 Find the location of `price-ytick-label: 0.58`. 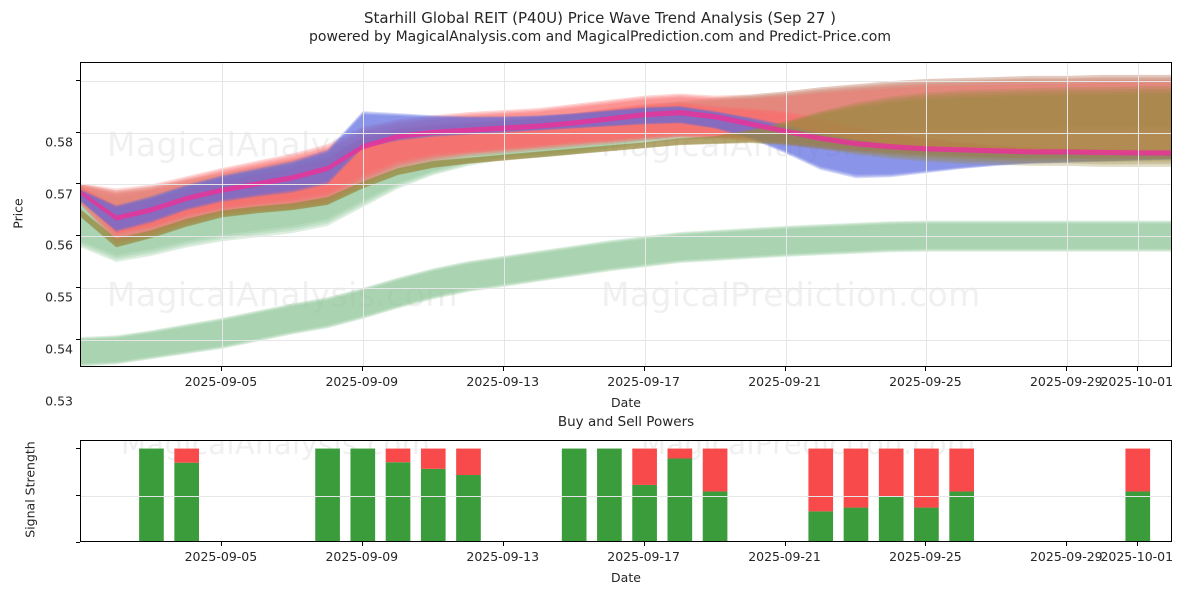

price-ytick-label: 0.58 is located at coordinates (59, 142).